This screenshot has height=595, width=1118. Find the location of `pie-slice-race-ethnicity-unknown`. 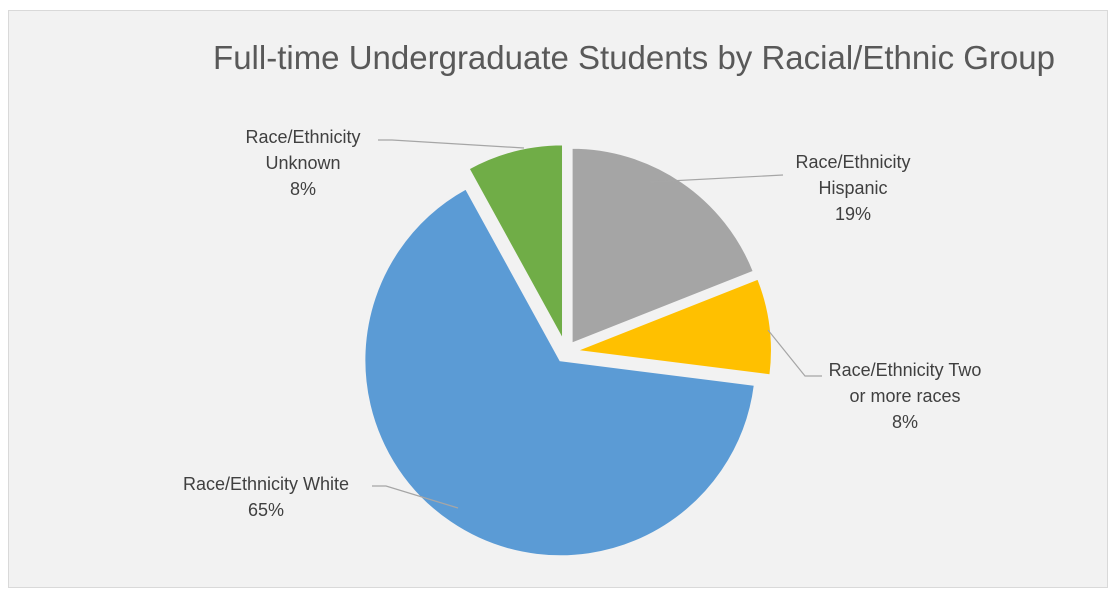

pie-slice-race-ethnicity-unknown is located at coordinates (516, 242).